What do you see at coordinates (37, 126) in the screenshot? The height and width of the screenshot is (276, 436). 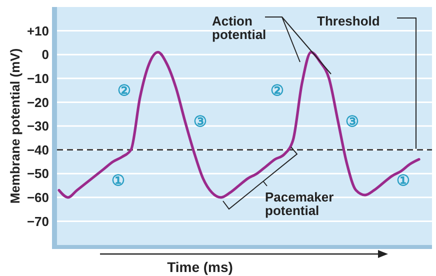 I see `y-tick-label: −30` at bounding box center [37, 126].